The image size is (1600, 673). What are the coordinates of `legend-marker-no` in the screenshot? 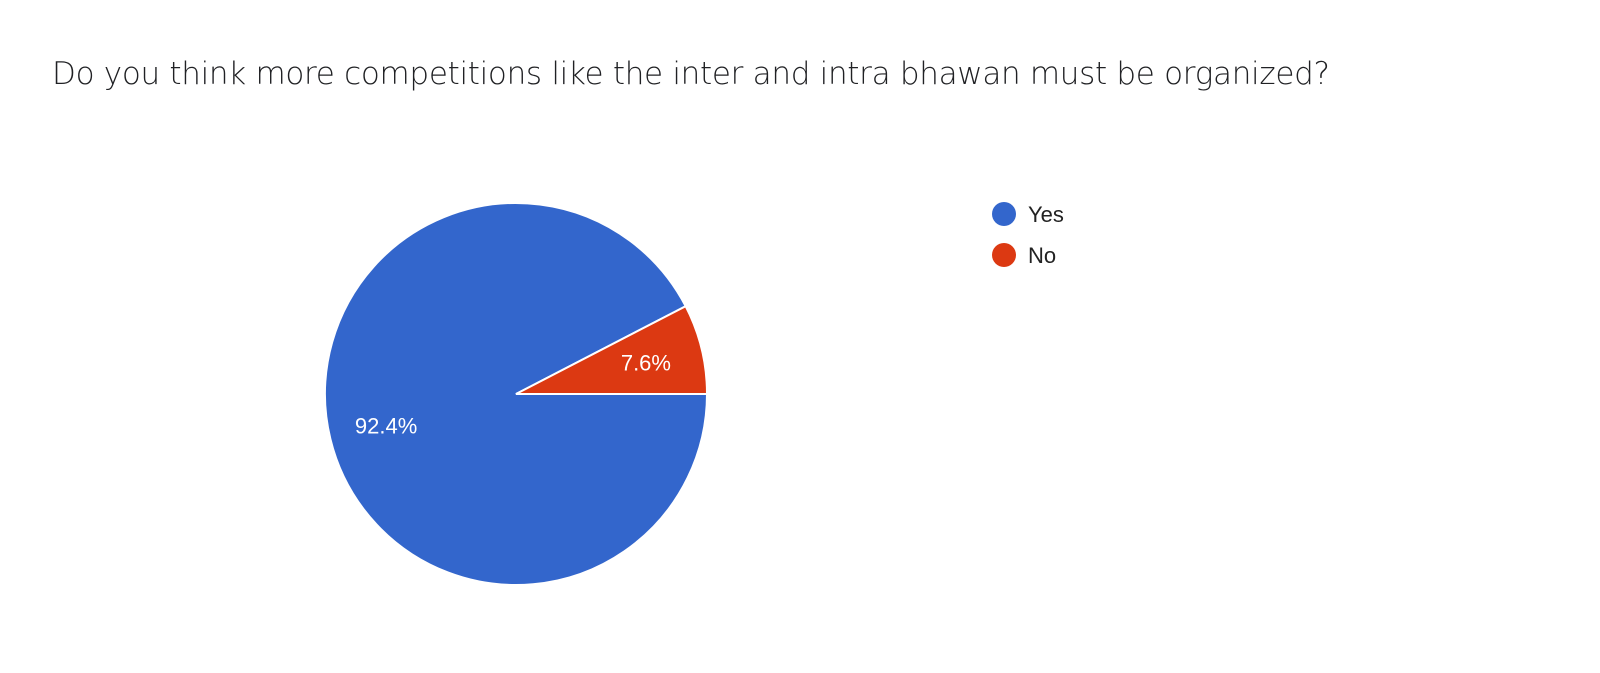 It's located at (1004, 255).